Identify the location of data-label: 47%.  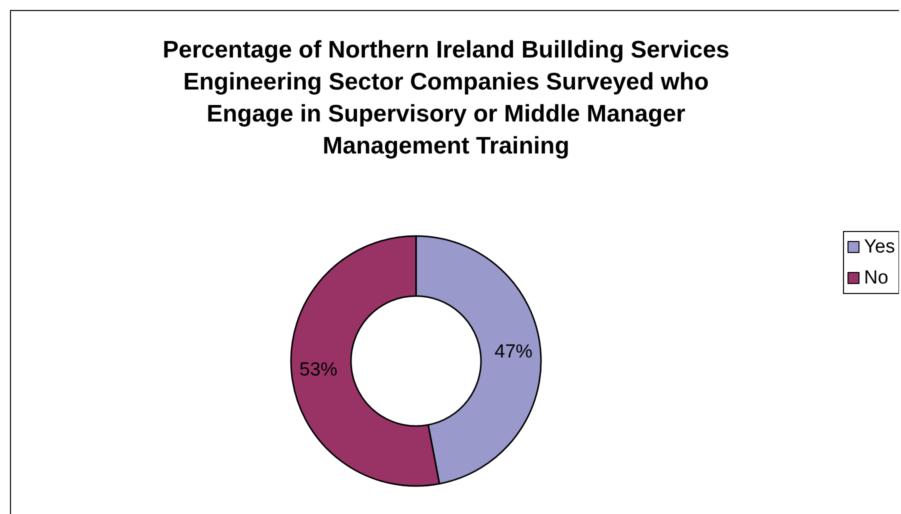
(513, 351).